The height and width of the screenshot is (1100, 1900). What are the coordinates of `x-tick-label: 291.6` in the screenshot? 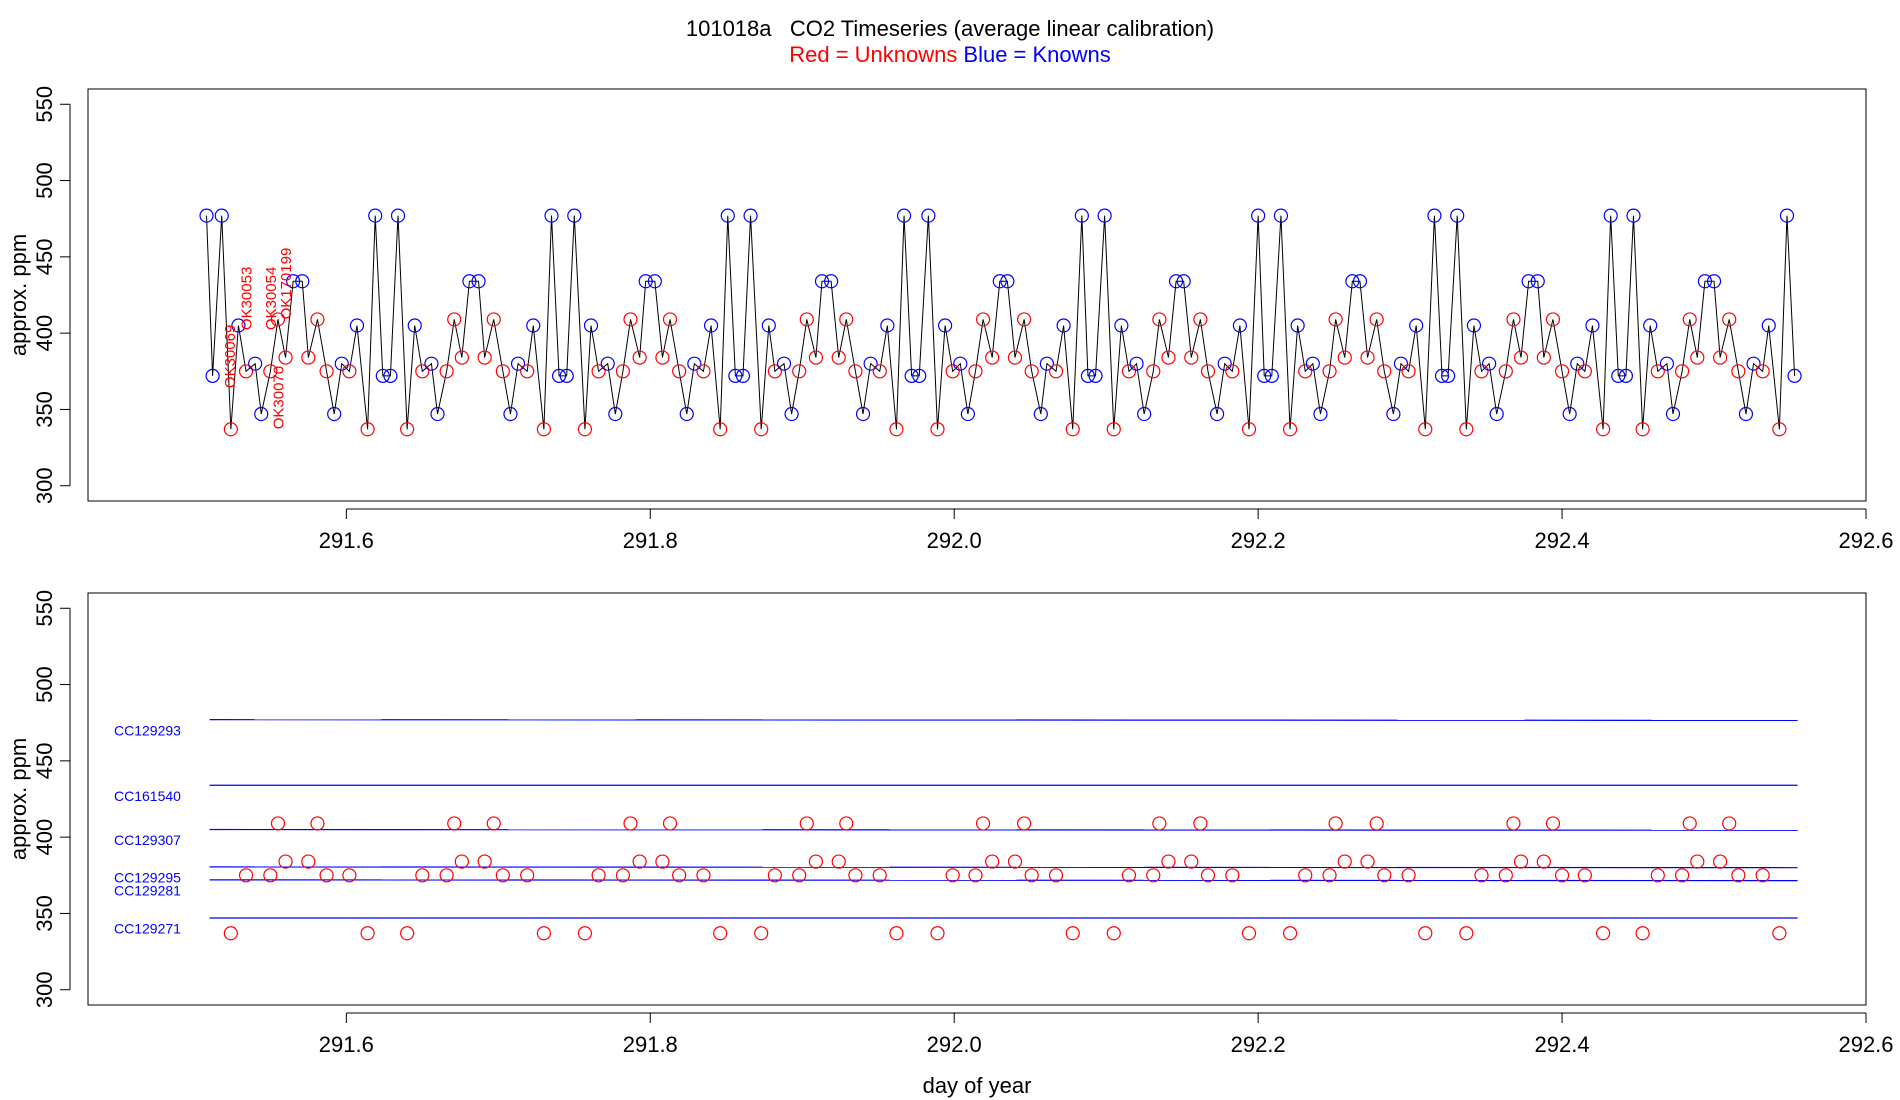 It's located at (346, 1044).